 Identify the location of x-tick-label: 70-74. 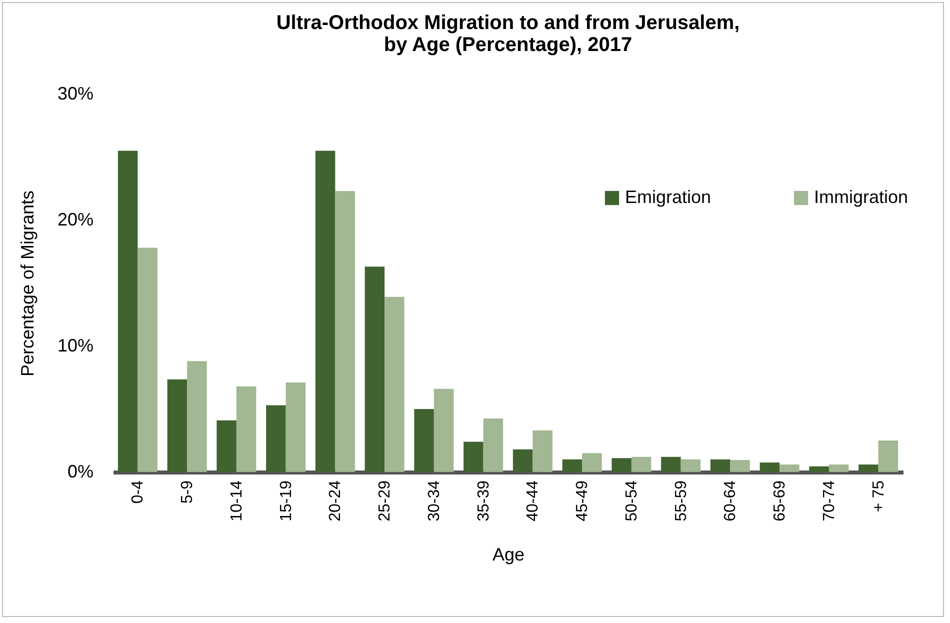
(829, 501).